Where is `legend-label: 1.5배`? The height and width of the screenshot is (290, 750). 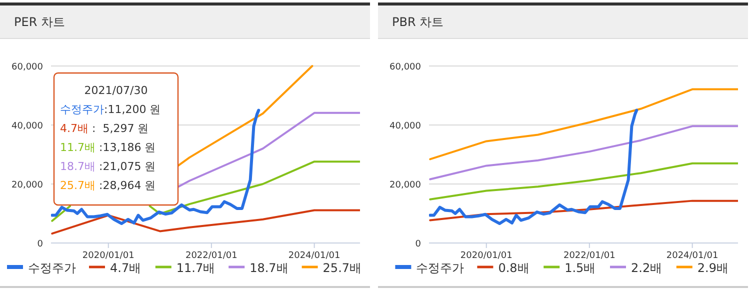
legend-label: 1.5배 is located at coordinates (580, 268).